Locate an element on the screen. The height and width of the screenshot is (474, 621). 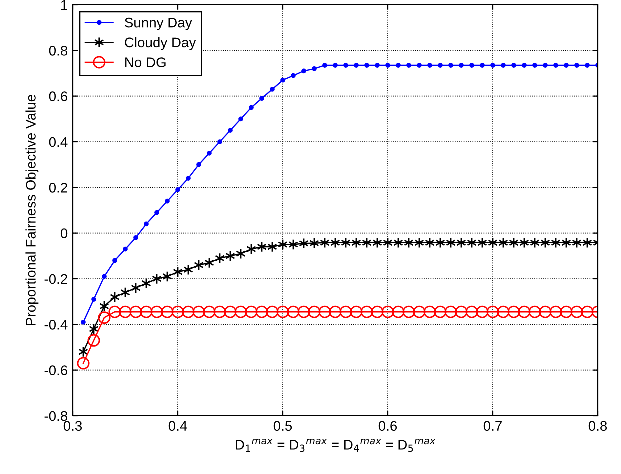
x-tick-label: 0.5 is located at coordinates (283, 426).